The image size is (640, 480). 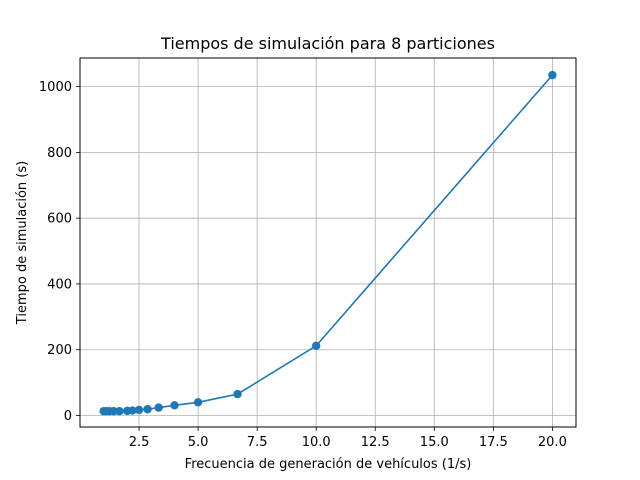 I want to click on y-tick-label: 200, so click(x=59, y=350).